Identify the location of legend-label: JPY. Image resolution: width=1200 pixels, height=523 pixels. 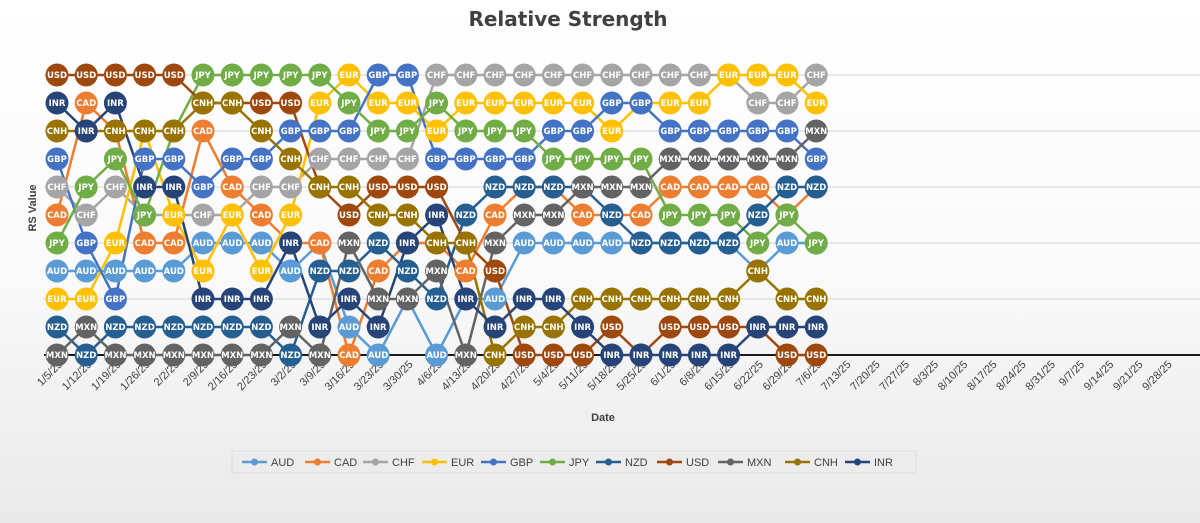
(579, 463).